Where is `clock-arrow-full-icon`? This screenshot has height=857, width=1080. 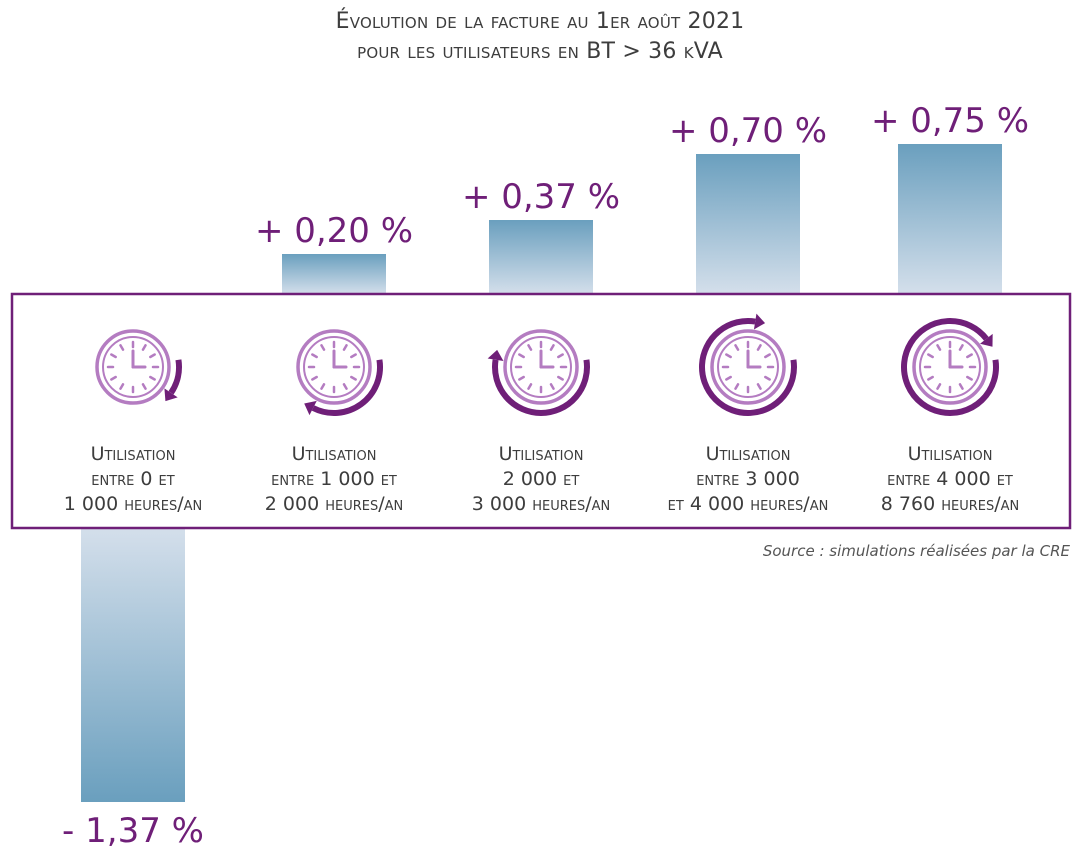
clock-arrow-full-icon is located at coordinates (950, 367).